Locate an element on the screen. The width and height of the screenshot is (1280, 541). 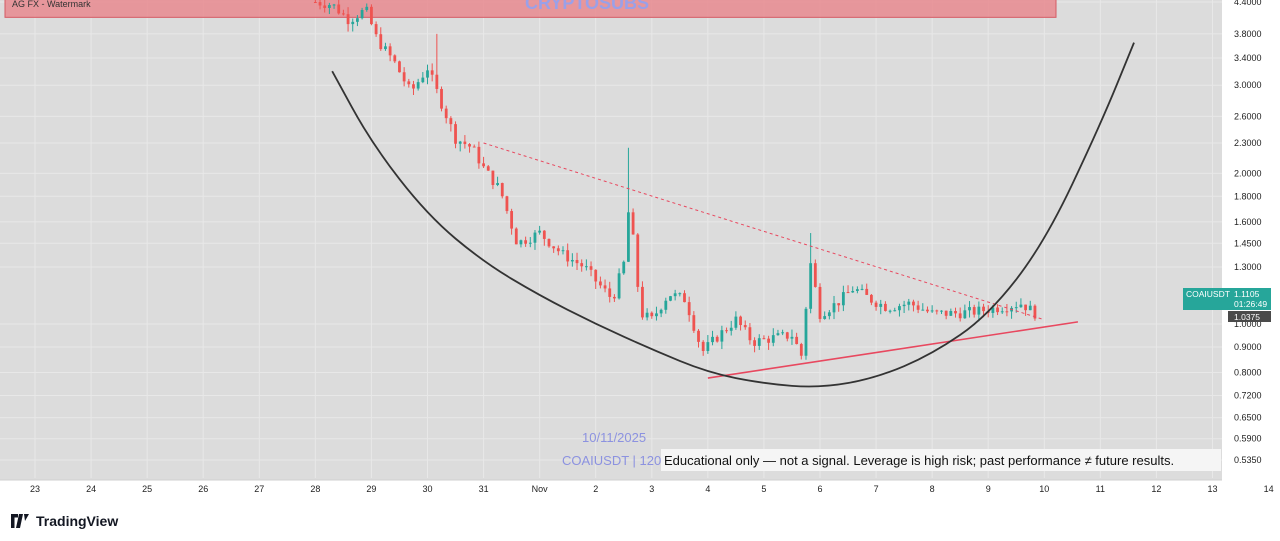
time-tick-label: 28 is located at coordinates (315, 489).